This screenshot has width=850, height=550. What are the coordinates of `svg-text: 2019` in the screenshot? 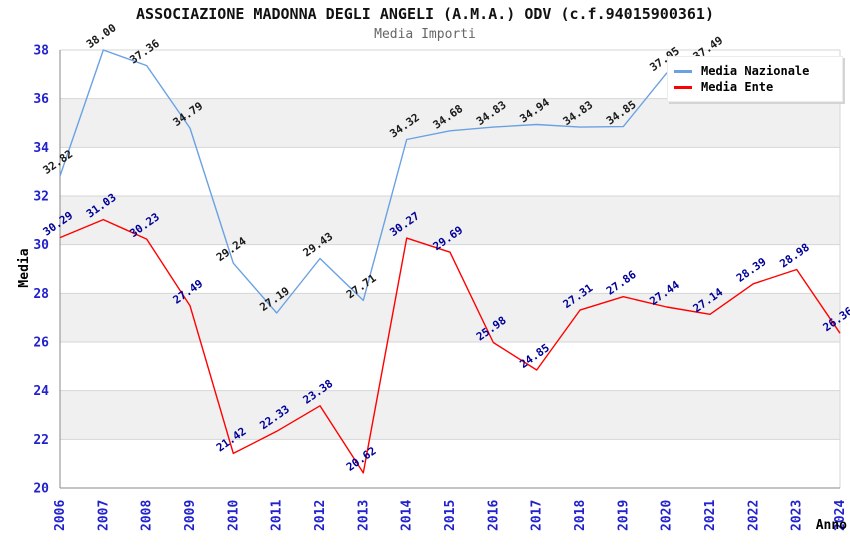 It's located at (623, 515).